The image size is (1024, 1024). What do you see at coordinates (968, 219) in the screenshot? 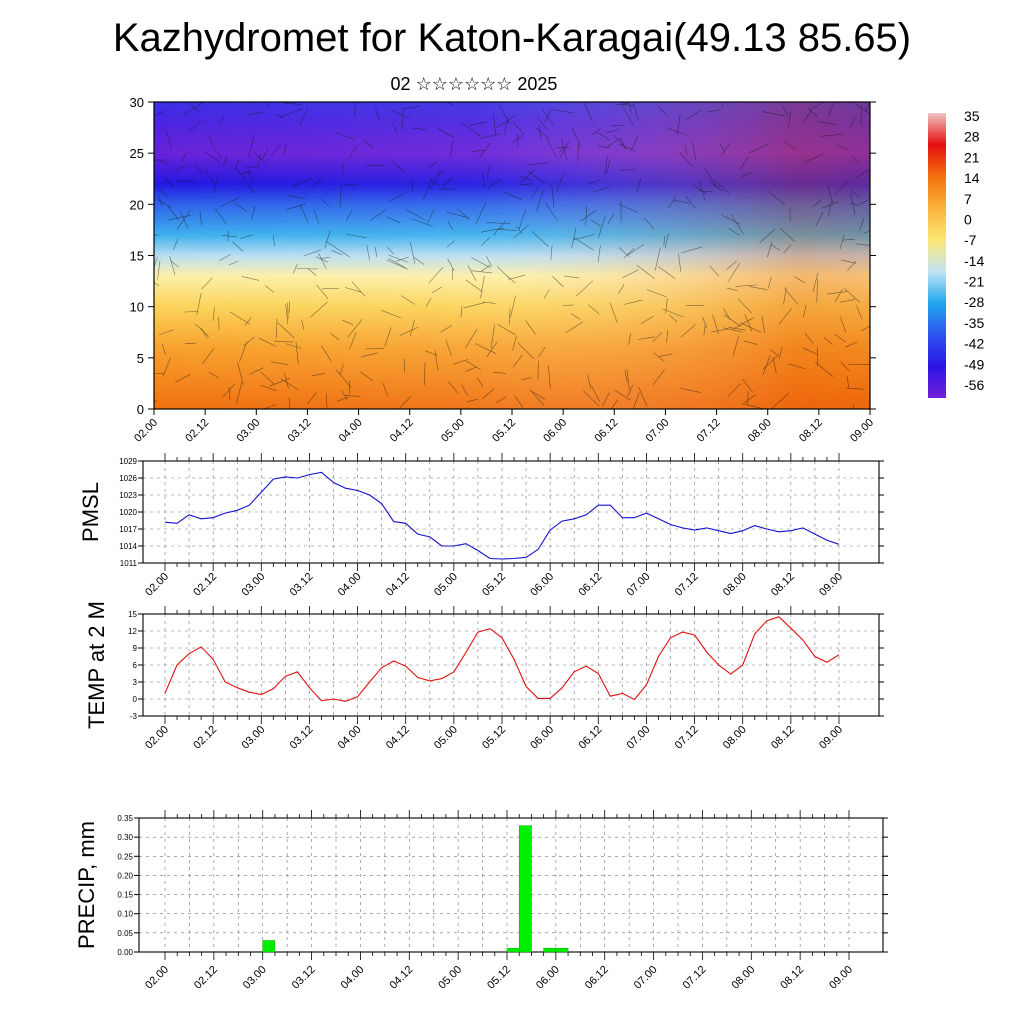
I see `colorbar-label: 0` at bounding box center [968, 219].